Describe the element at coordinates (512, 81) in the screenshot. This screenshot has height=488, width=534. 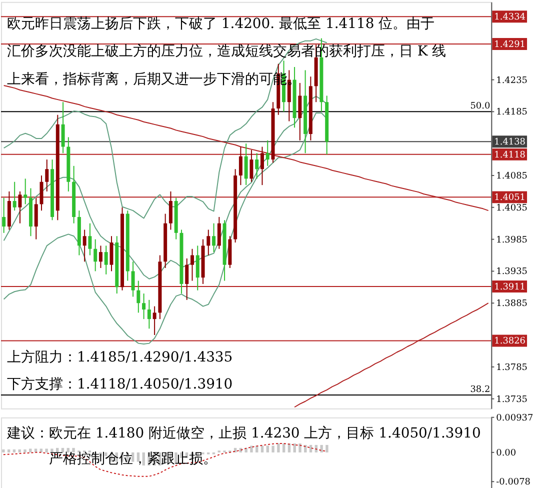
I see `y-tick-label: 1.4235` at that location.